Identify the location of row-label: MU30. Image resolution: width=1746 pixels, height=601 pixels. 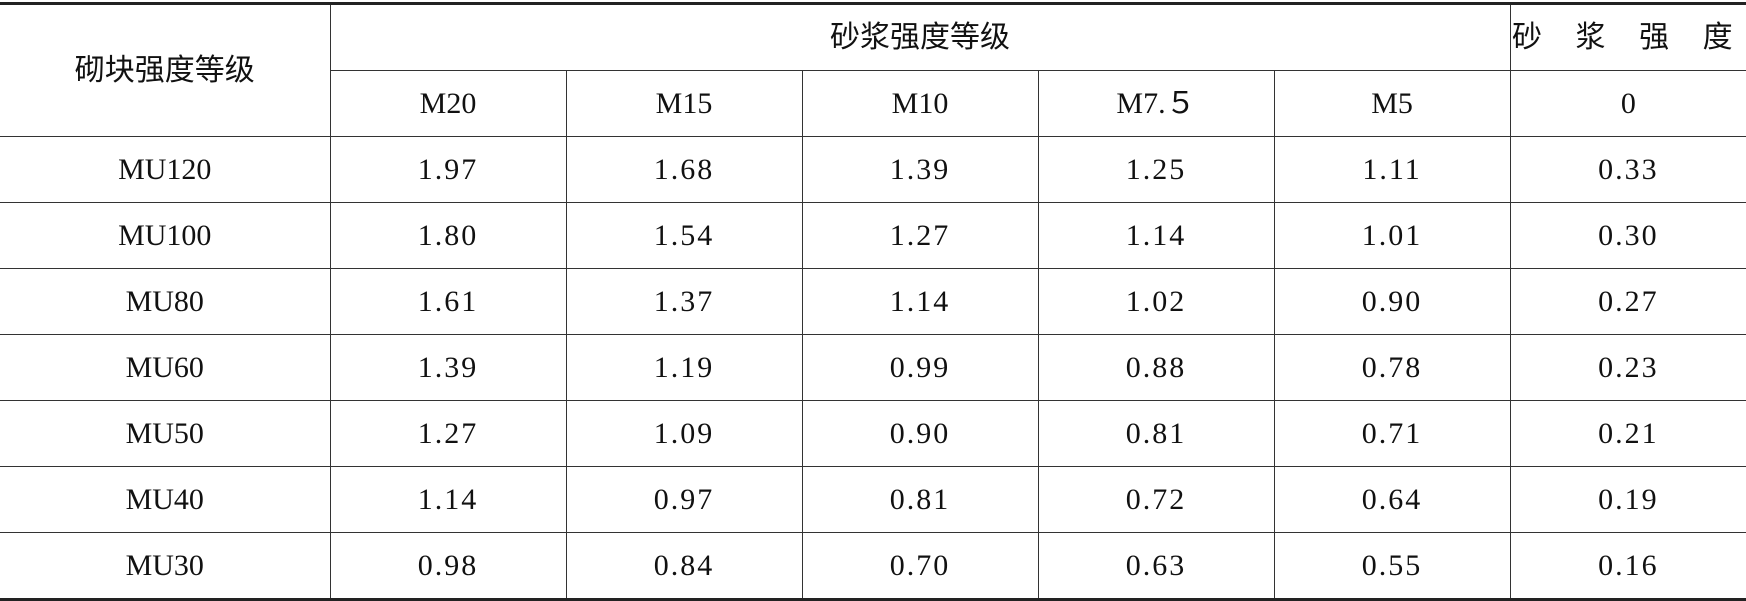
(165, 566).